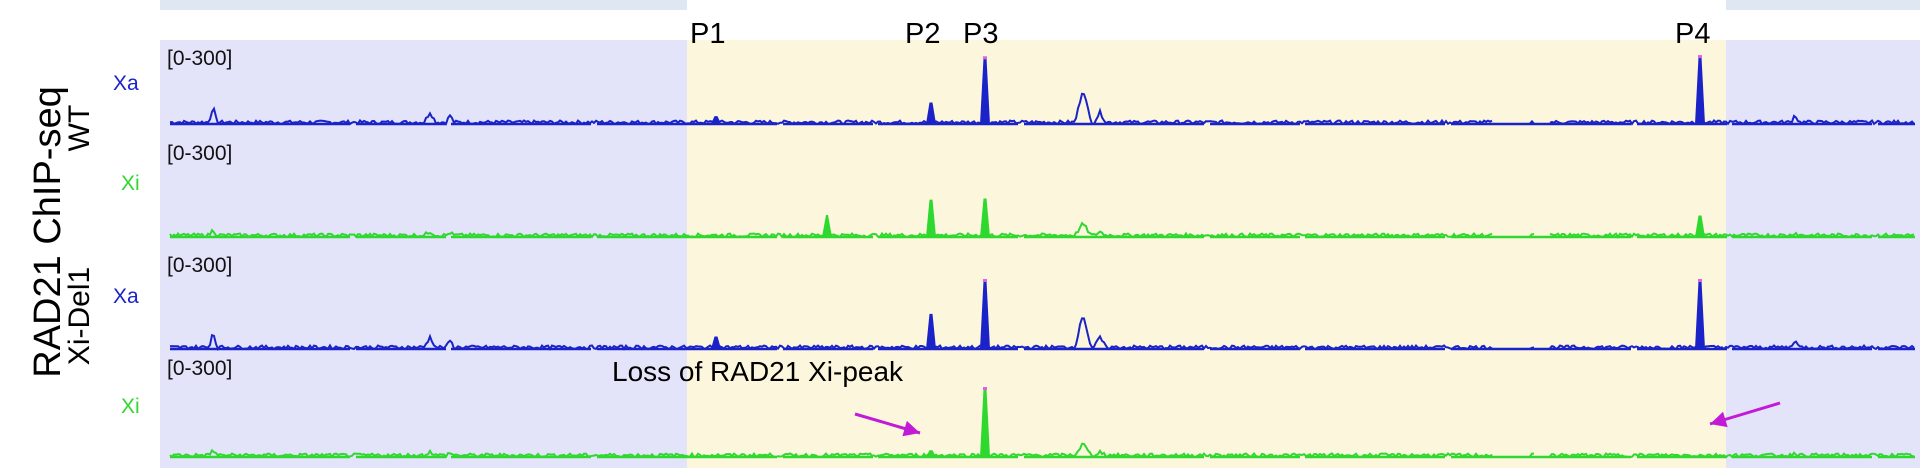 Image resolution: width=1920 pixels, height=468 pixels. I want to click on condition-label-wt: WT, so click(79, 128).